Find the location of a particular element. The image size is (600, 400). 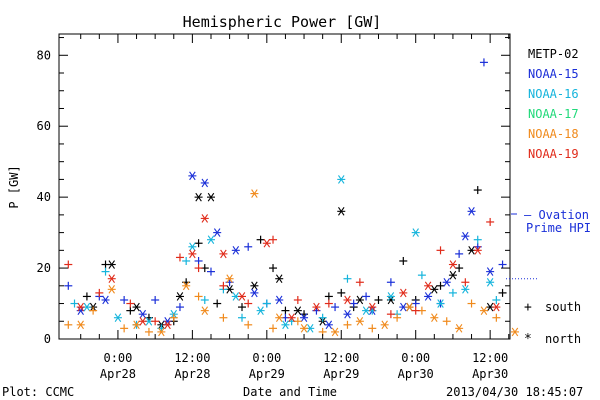

x-tick-time-label: 12:00 is located at coordinates (341, 358).